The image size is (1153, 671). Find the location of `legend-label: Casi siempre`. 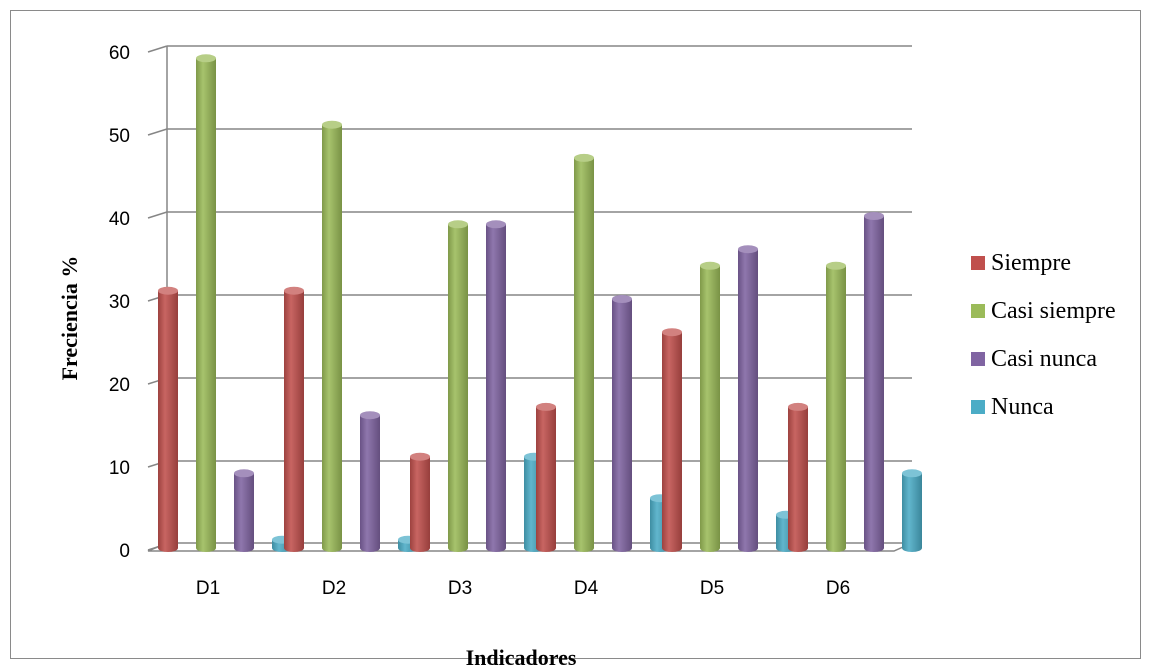

legend-label: Casi siempre is located at coordinates (1053, 311).